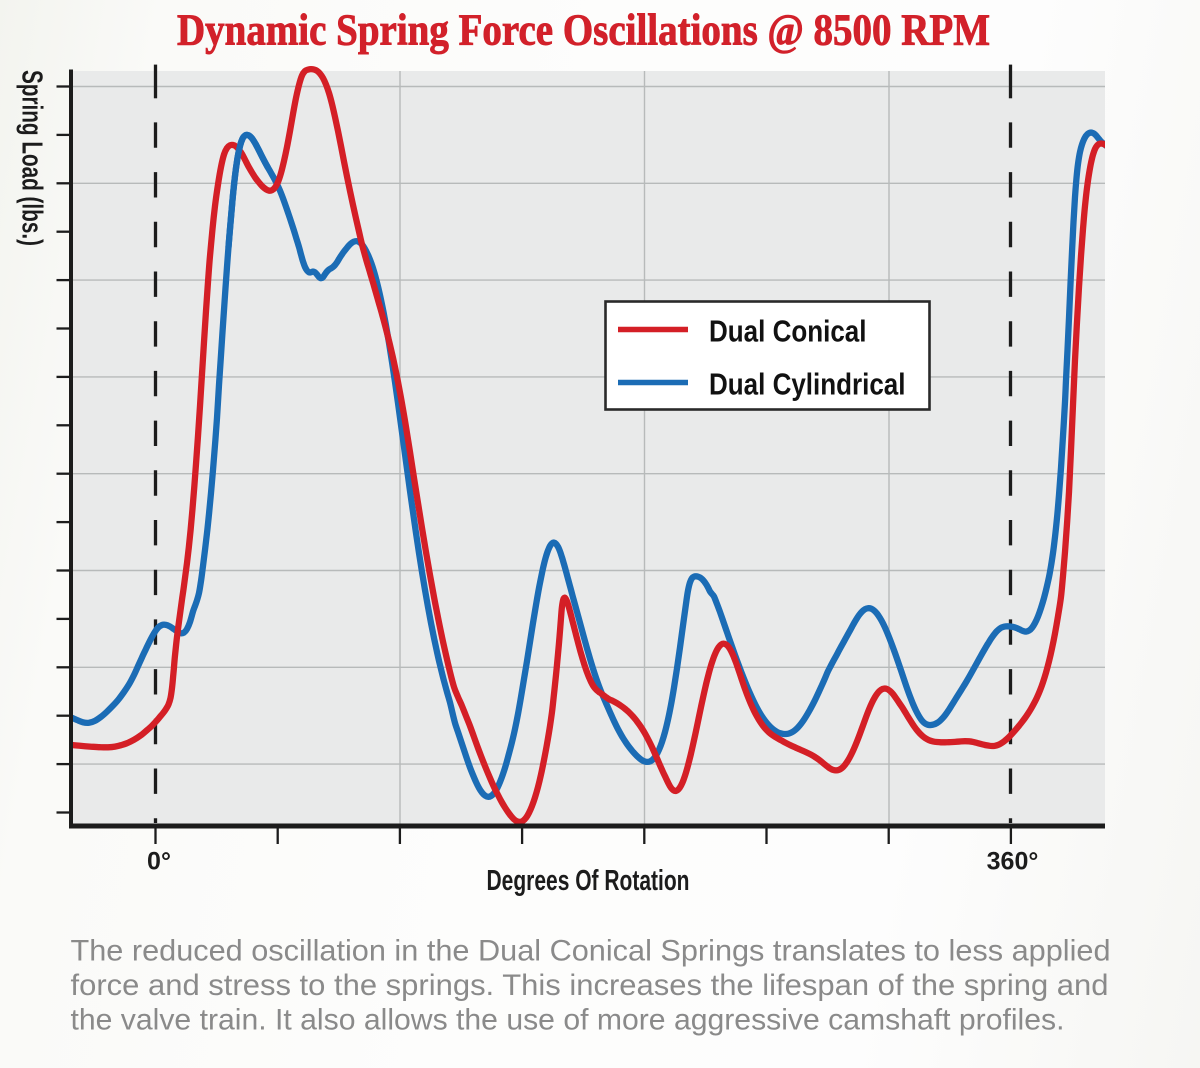 The width and height of the screenshot is (1200, 1068). I want to click on svg-text: Spring Load (lbs.), so click(32, 158).